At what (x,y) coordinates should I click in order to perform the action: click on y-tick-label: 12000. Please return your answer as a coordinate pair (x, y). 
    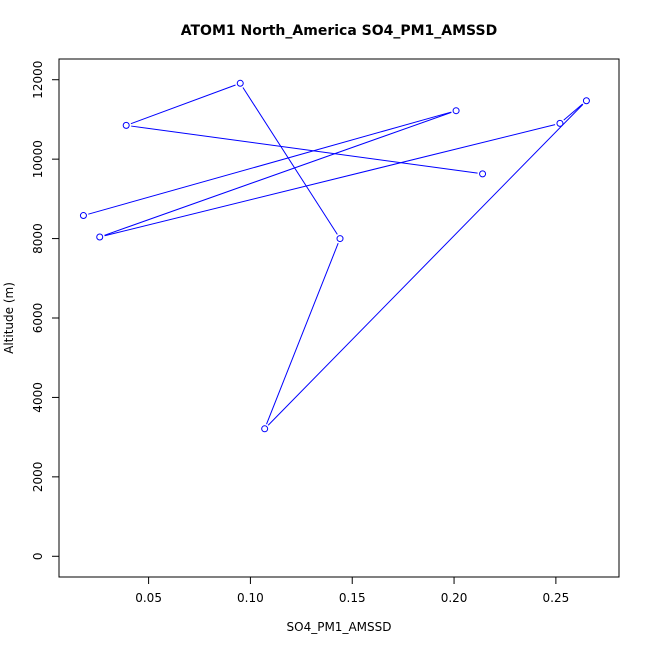
    Looking at the image, I should click on (38, 80).